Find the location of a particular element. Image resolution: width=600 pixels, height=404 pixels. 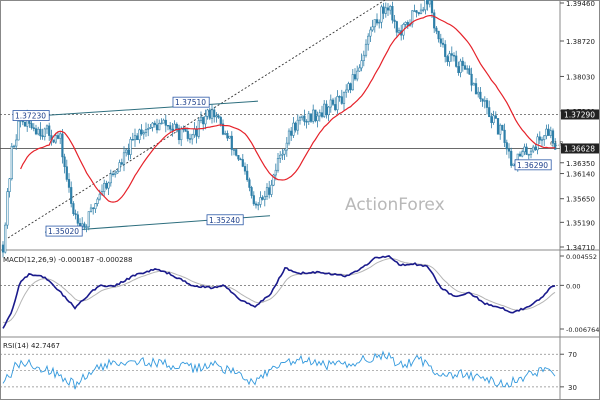

macd-title: MACD(12,26,9) -0.000187 -0.000288 is located at coordinates (67, 260).